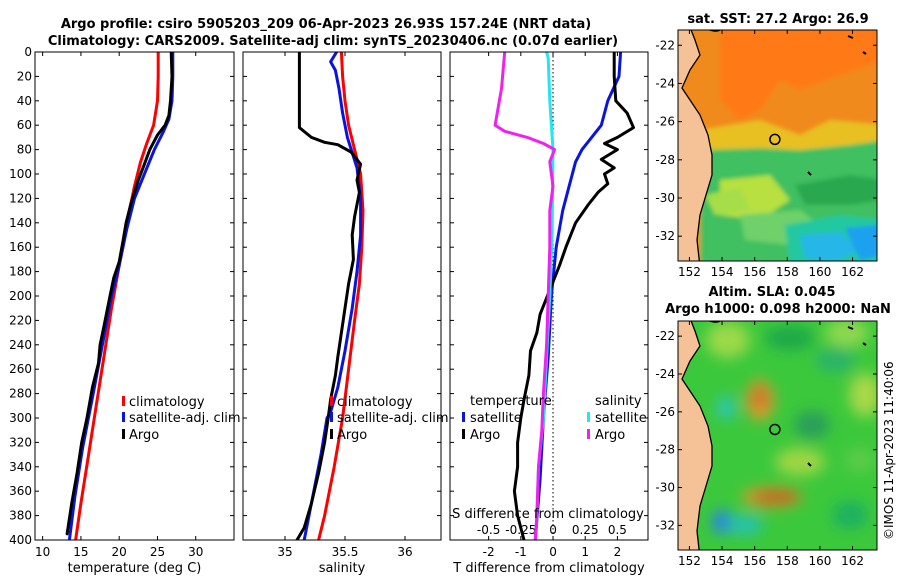 Image resolution: width=900 pixels, height=580 pixels. Describe the element at coordinates (585, 552) in the screenshot. I see `x-tick-label: 1` at that location.